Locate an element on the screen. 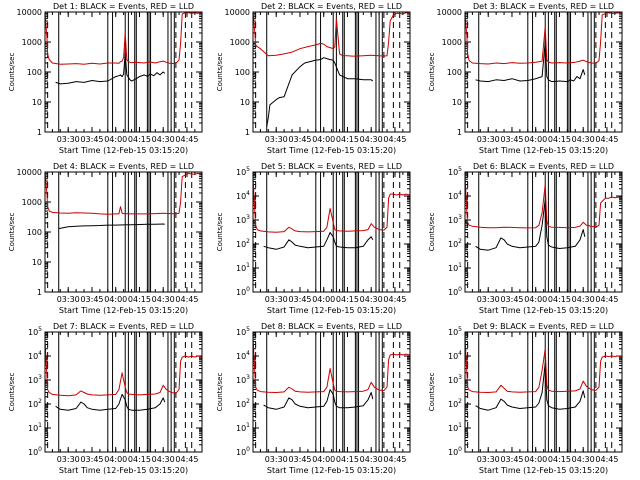  panel-title: Det 6: BLACK = Events, RED = LLD is located at coordinates (543, 166).